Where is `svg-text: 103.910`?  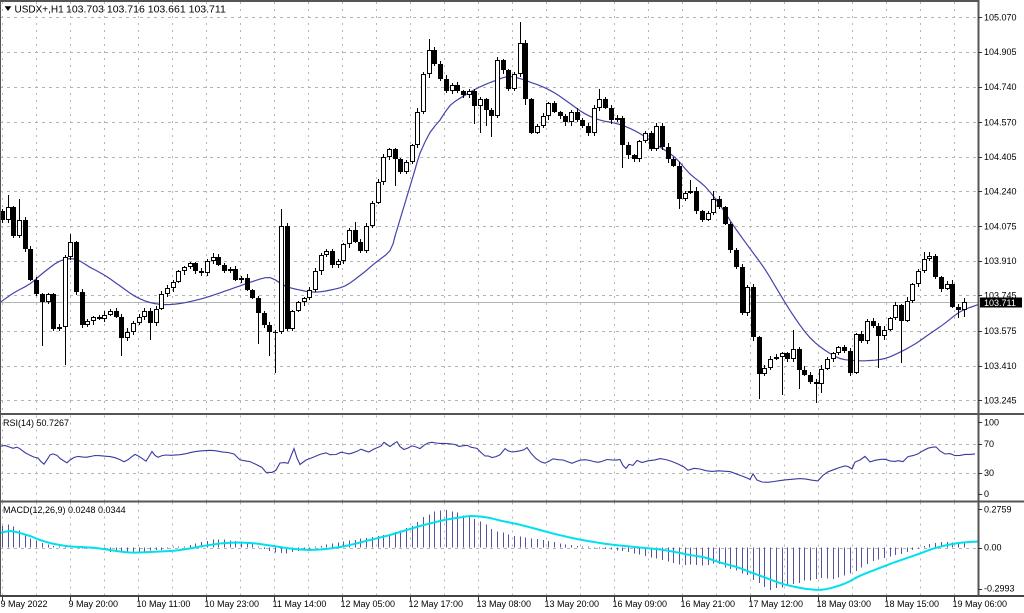 svg-text: 103.910 is located at coordinates (1000, 261).